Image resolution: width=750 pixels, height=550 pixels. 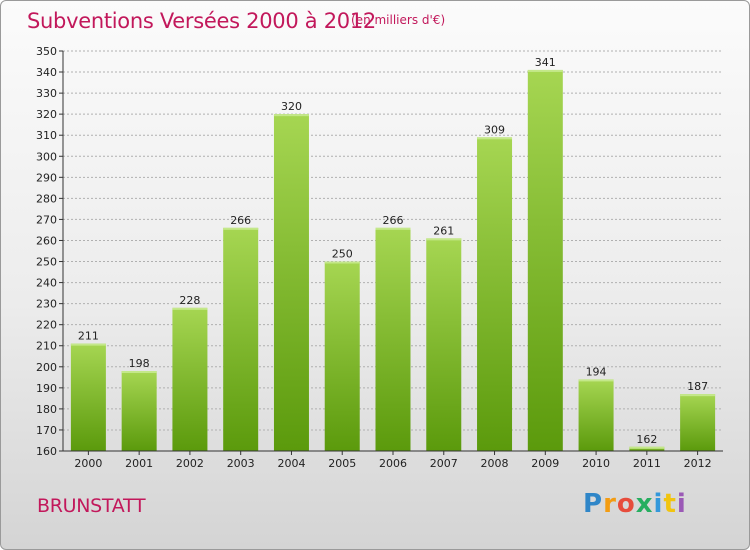 What do you see at coordinates (91, 506) in the screenshot?
I see `commune-name: BRUNSTATT` at bounding box center [91, 506].